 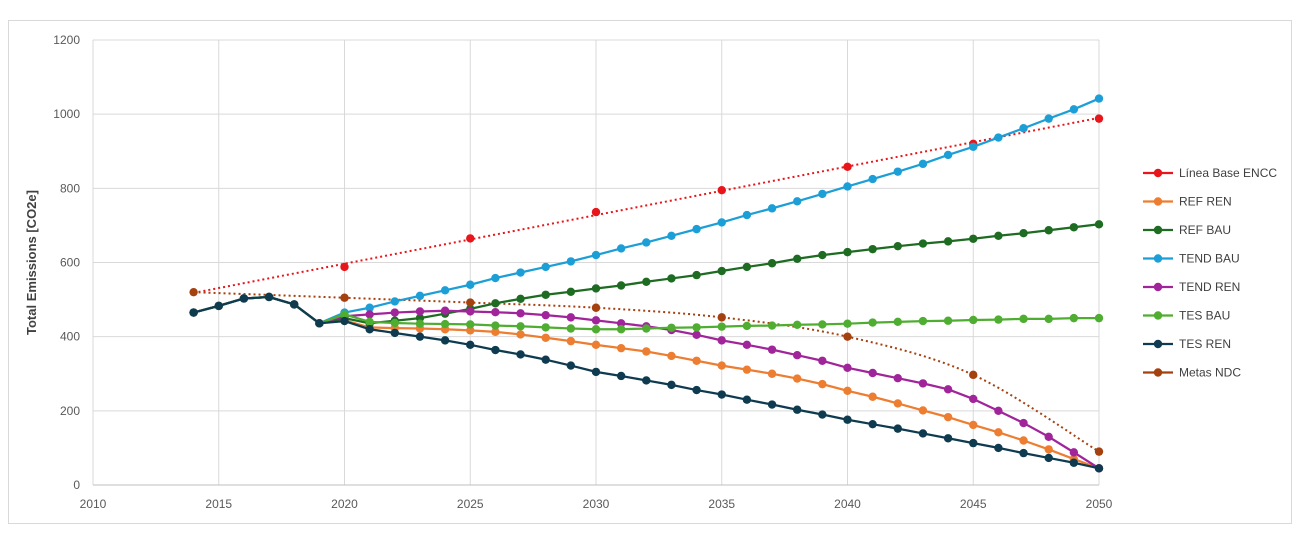 I want to click on legend-item-metas-ndc: Metas NDC, so click(x=1192, y=373).